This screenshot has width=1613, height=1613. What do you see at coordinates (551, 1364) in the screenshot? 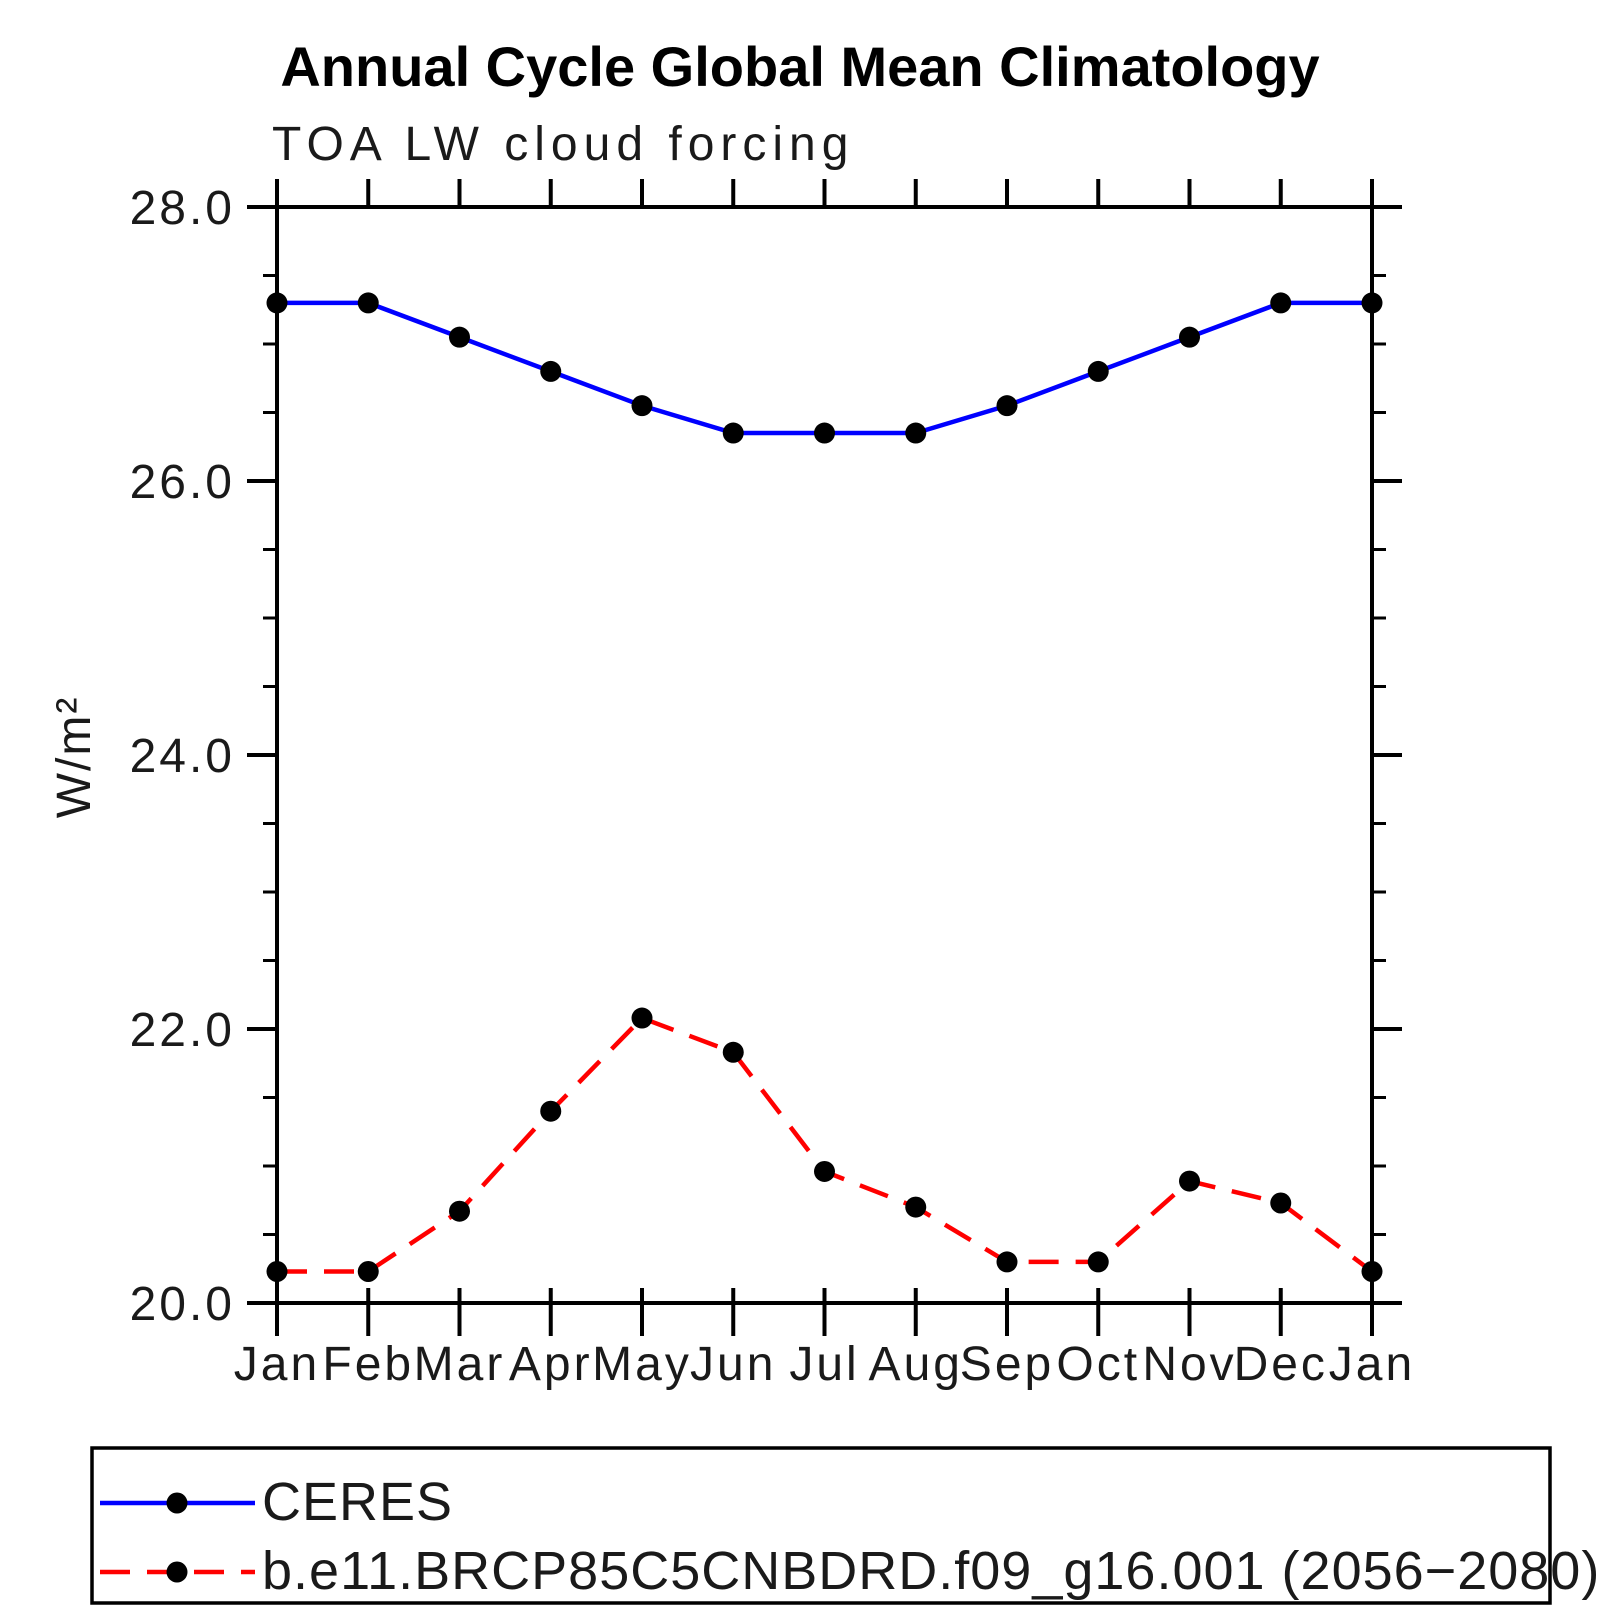
I see `x-tick-label: Apr` at bounding box center [551, 1364].